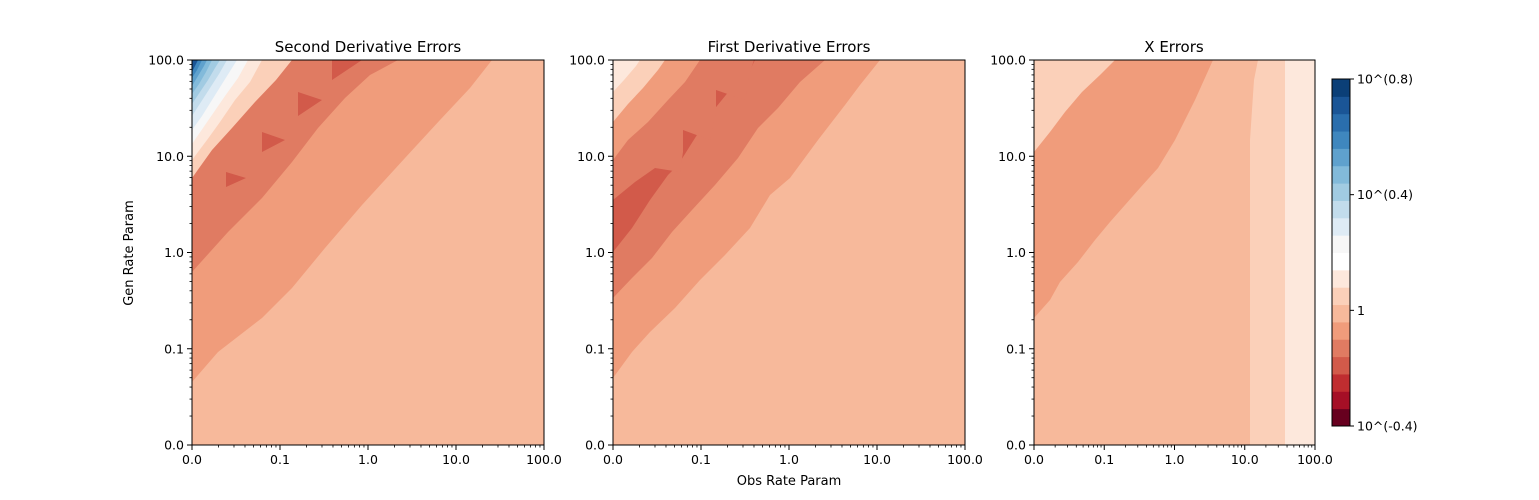 The width and height of the screenshot is (1539, 500). What do you see at coordinates (1361, 310) in the screenshot?
I see `colorbar-tick-label: 1` at bounding box center [1361, 310].